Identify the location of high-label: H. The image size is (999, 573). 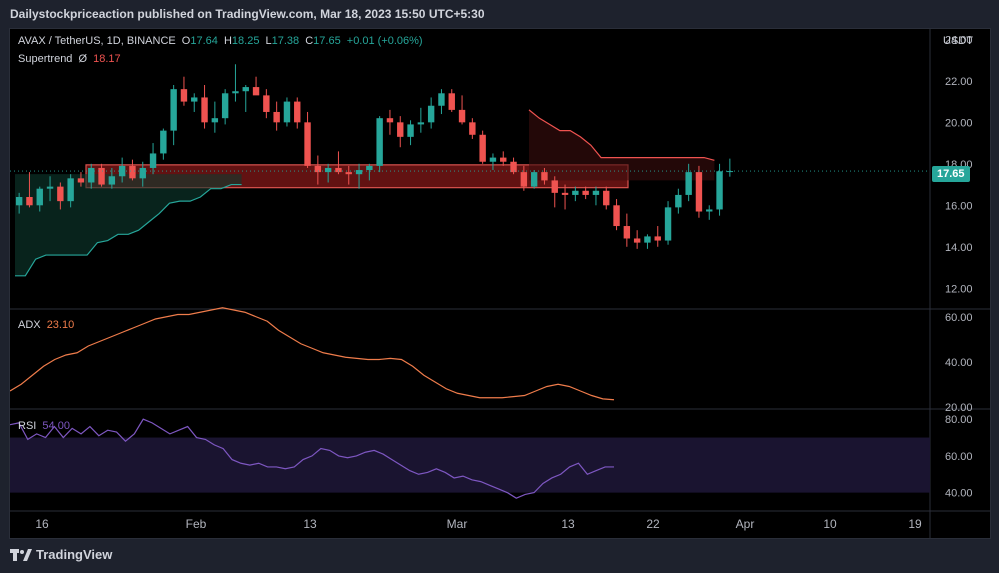
(227, 41).